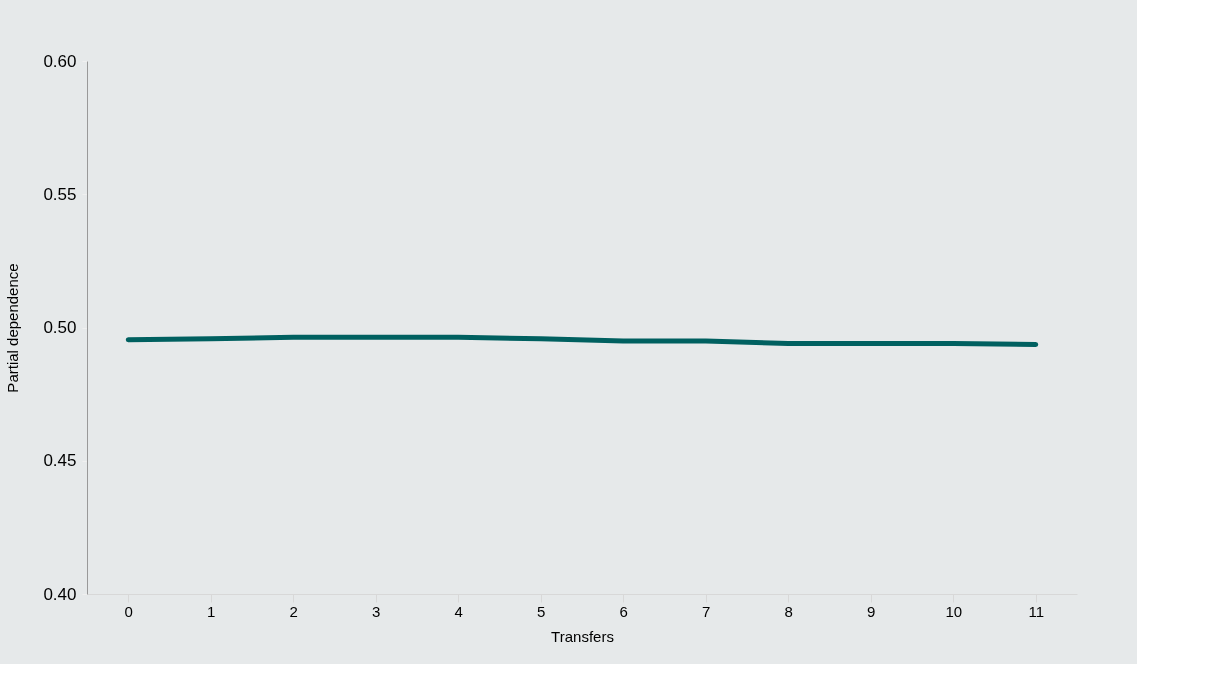 This screenshot has width=1210, height=687. Describe the element at coordinates (788, 611) in the screenshot. I see `x-tick-label: 8` at that location.